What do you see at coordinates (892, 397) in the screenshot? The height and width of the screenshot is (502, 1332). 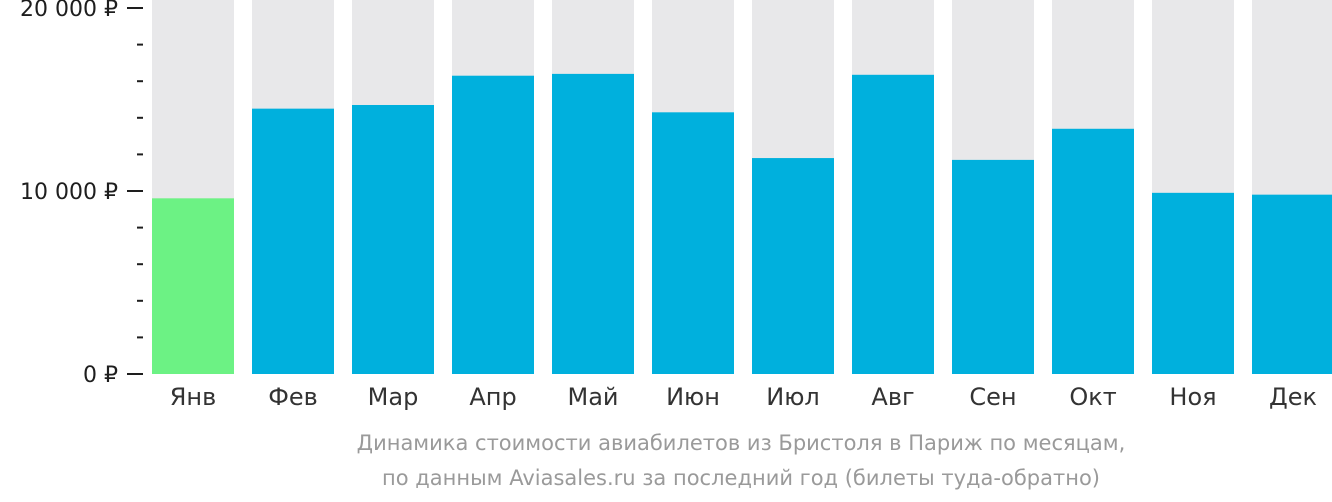 I see `x-tick-label: Авг` at bounding box center [892, 397].